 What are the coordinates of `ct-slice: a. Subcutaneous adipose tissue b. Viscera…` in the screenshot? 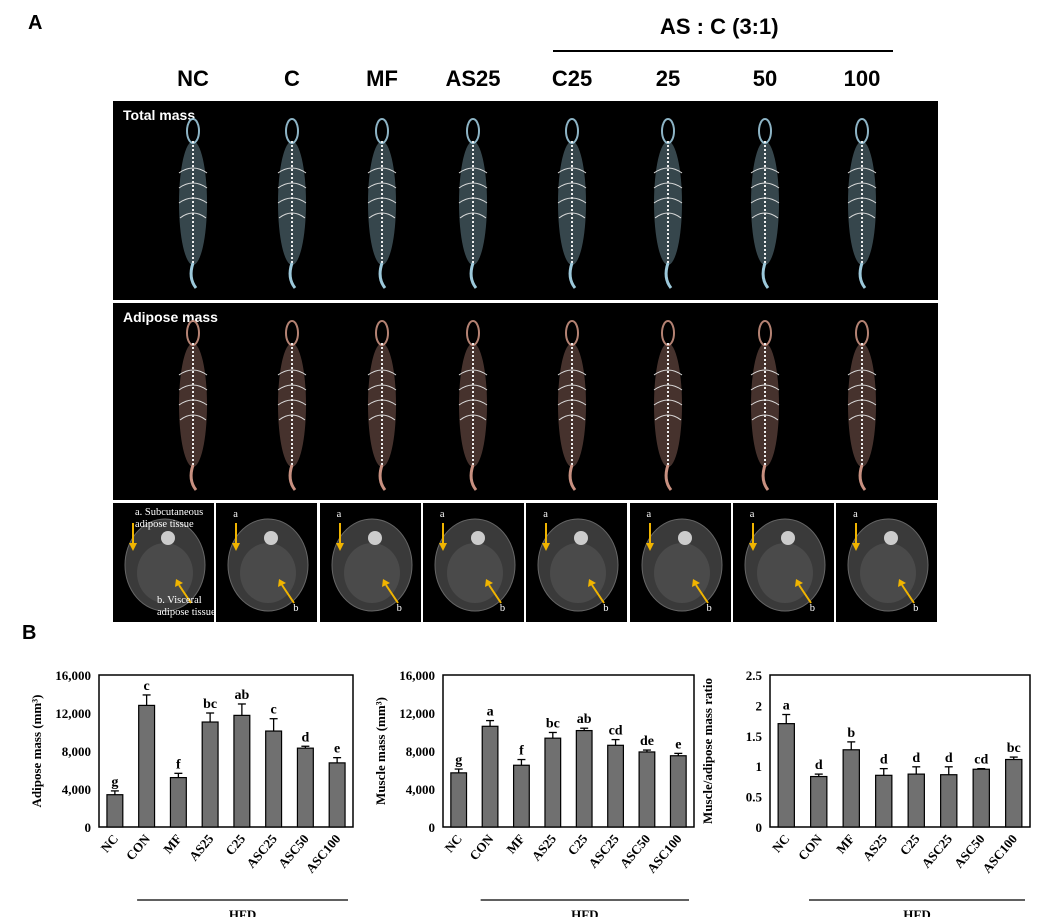 It's located at (163, 562).